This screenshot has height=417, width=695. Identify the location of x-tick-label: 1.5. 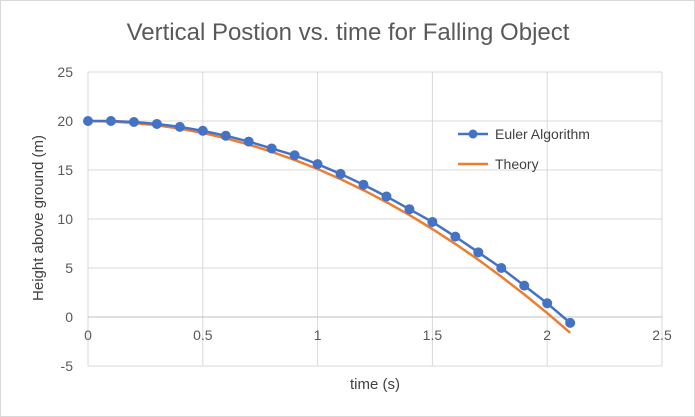
(433, 335).